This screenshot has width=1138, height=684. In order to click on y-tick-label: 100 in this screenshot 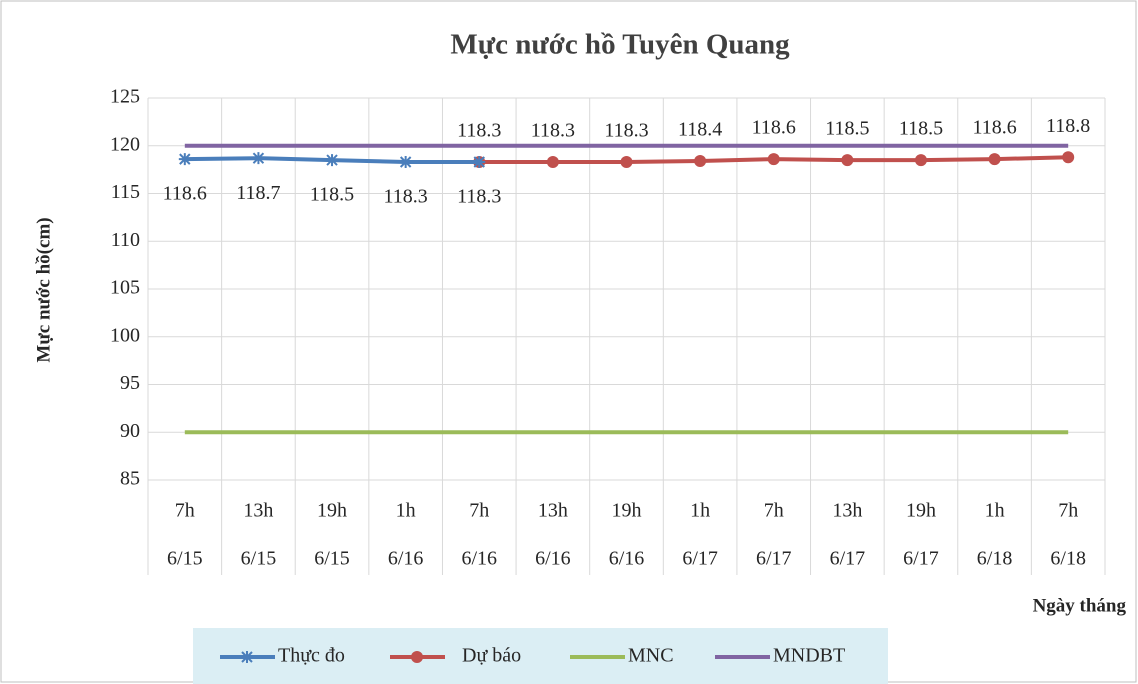, I will do `click(125, 335)`.